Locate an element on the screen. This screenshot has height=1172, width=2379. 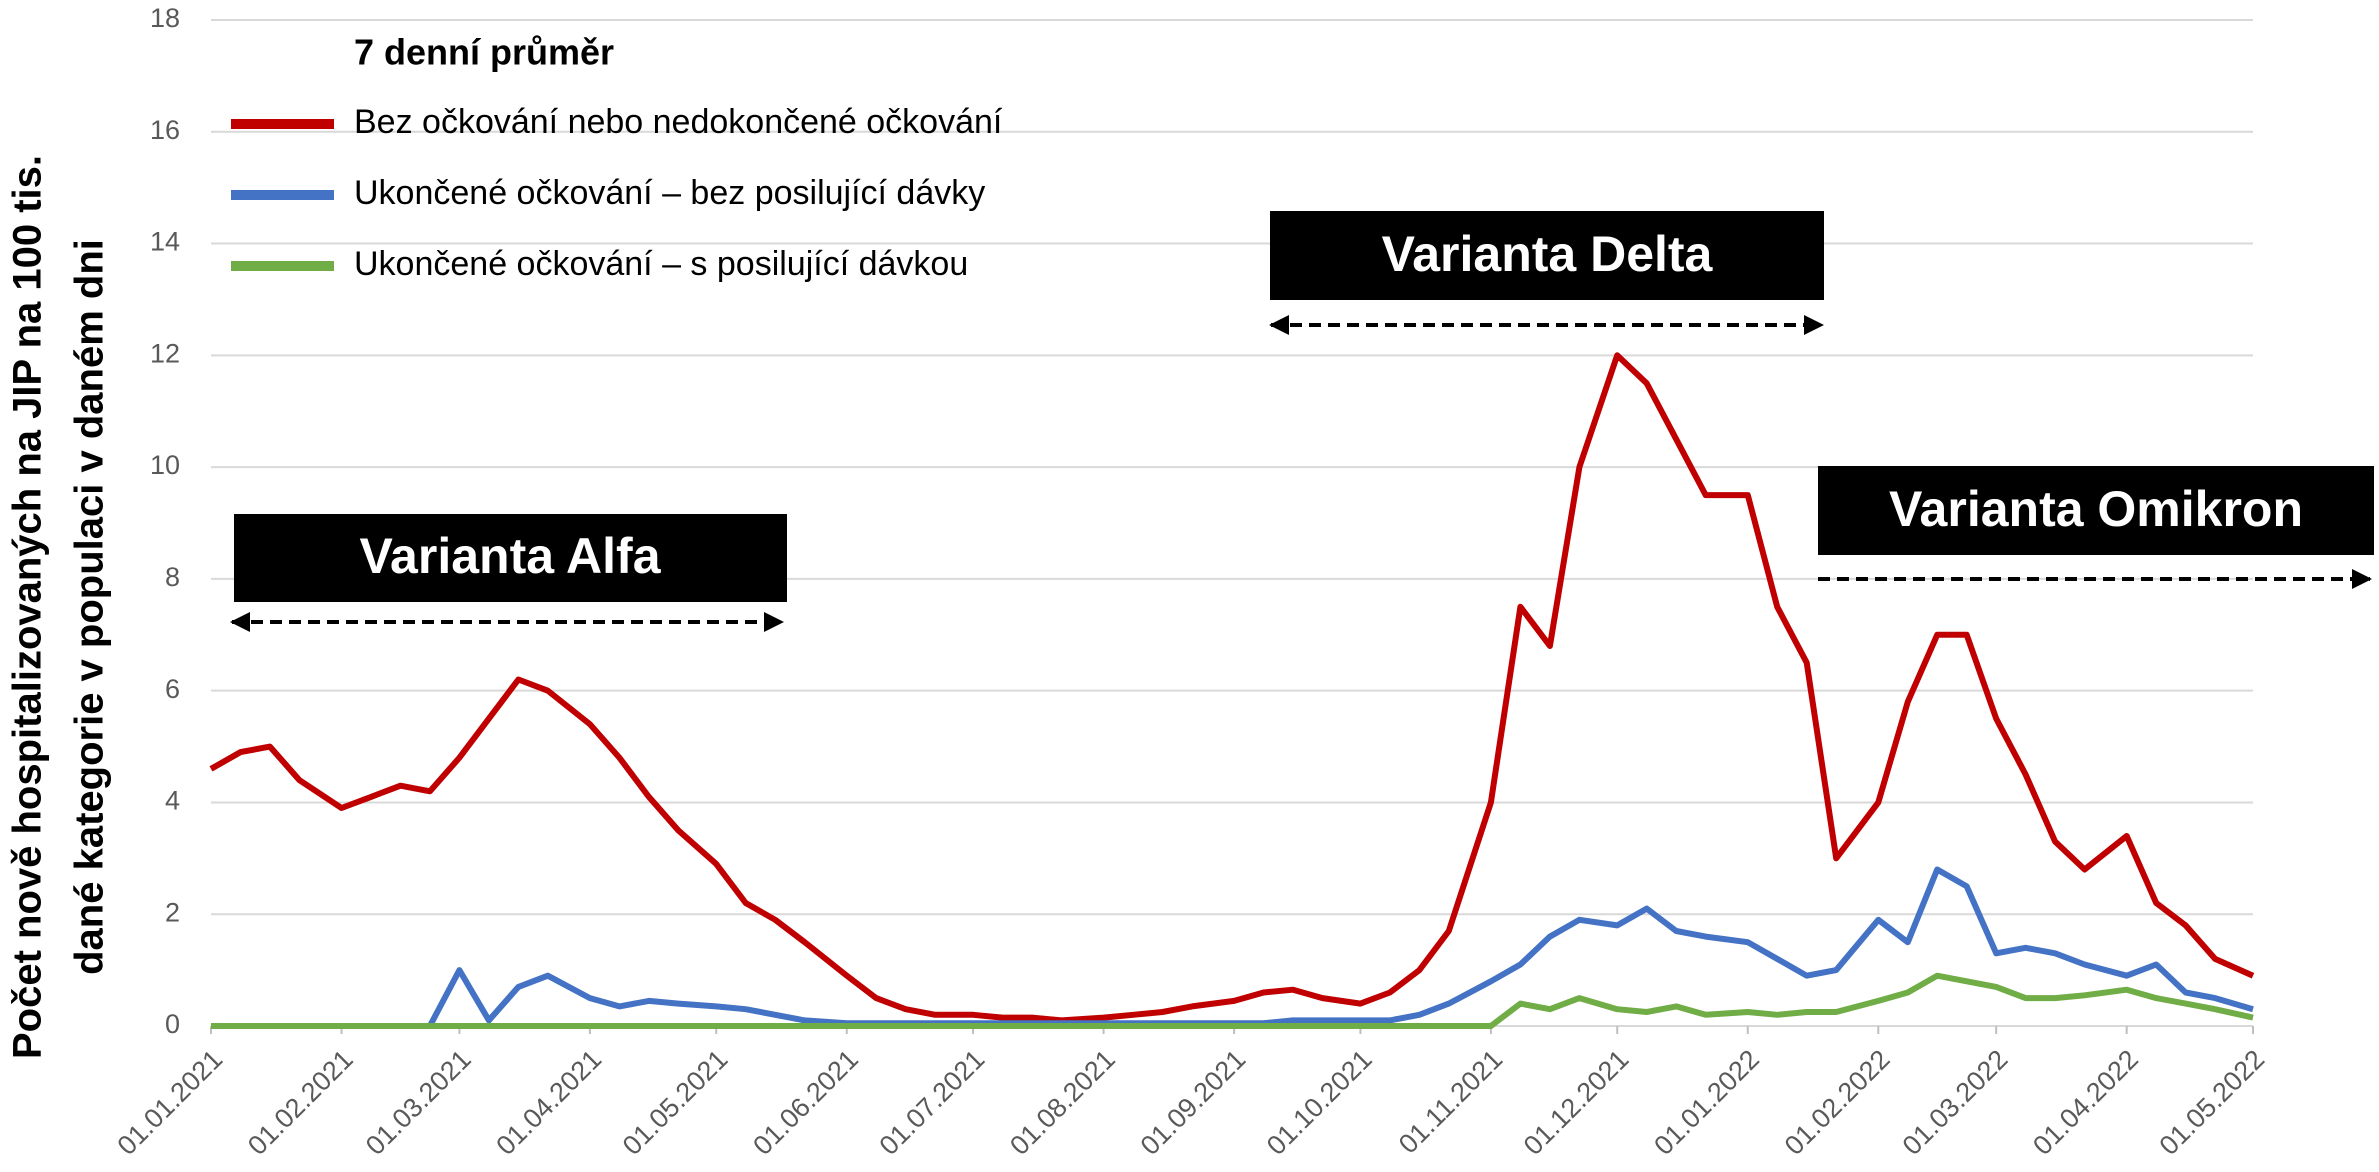
x-tick-label: 01.03.2022 is located at coordinates (1955, 1102).